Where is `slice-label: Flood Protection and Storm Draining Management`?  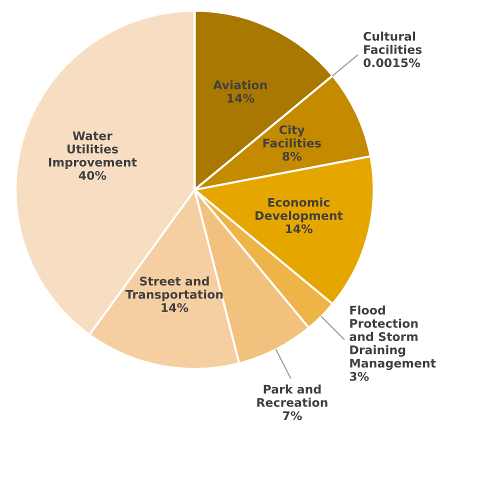
slice-label: Flood Protection and Storm Draining Management is located at coordinates (393, 338).